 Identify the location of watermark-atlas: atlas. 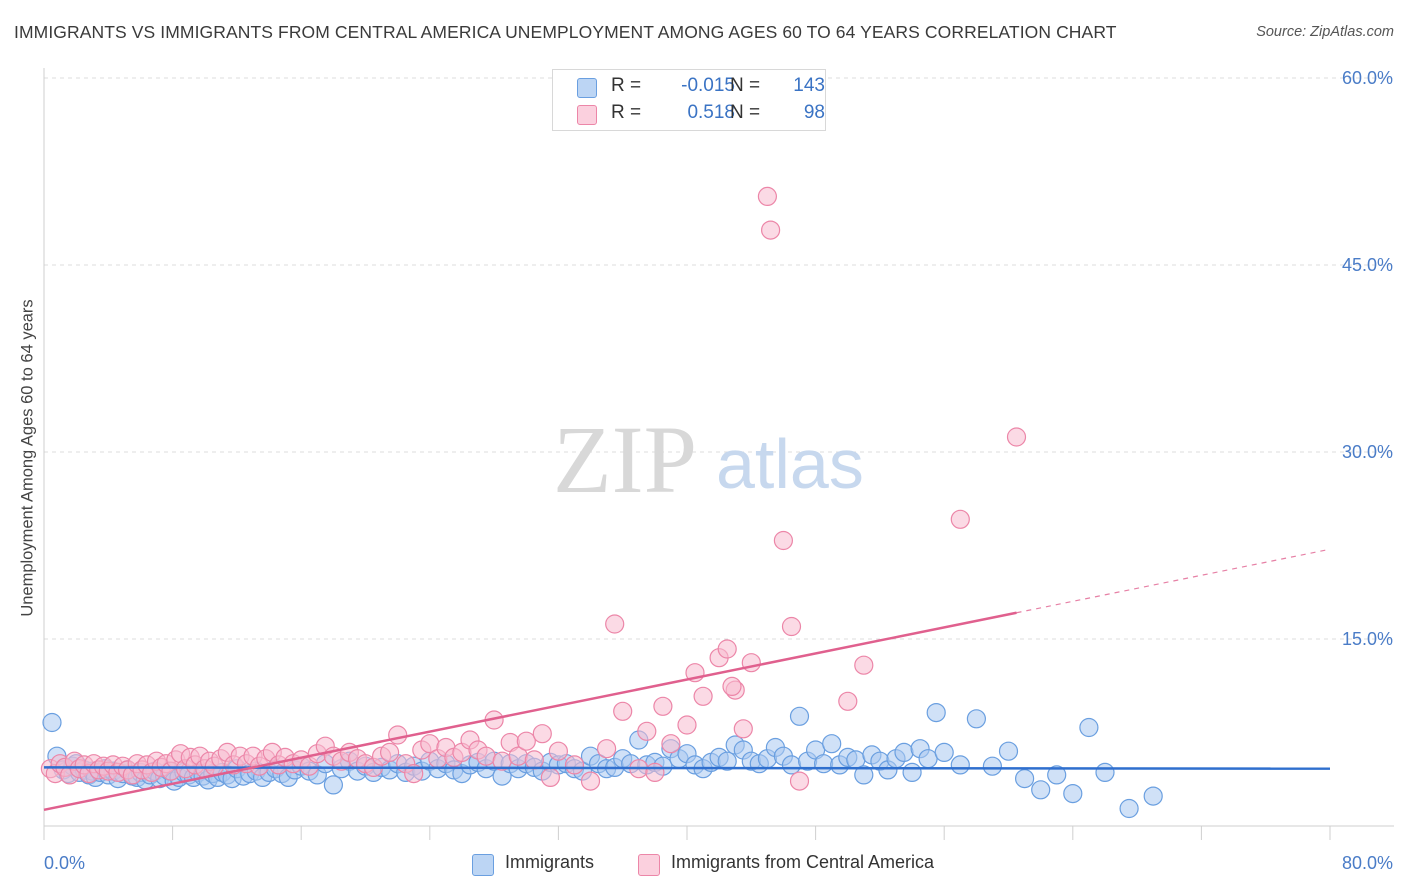
(790, 464).